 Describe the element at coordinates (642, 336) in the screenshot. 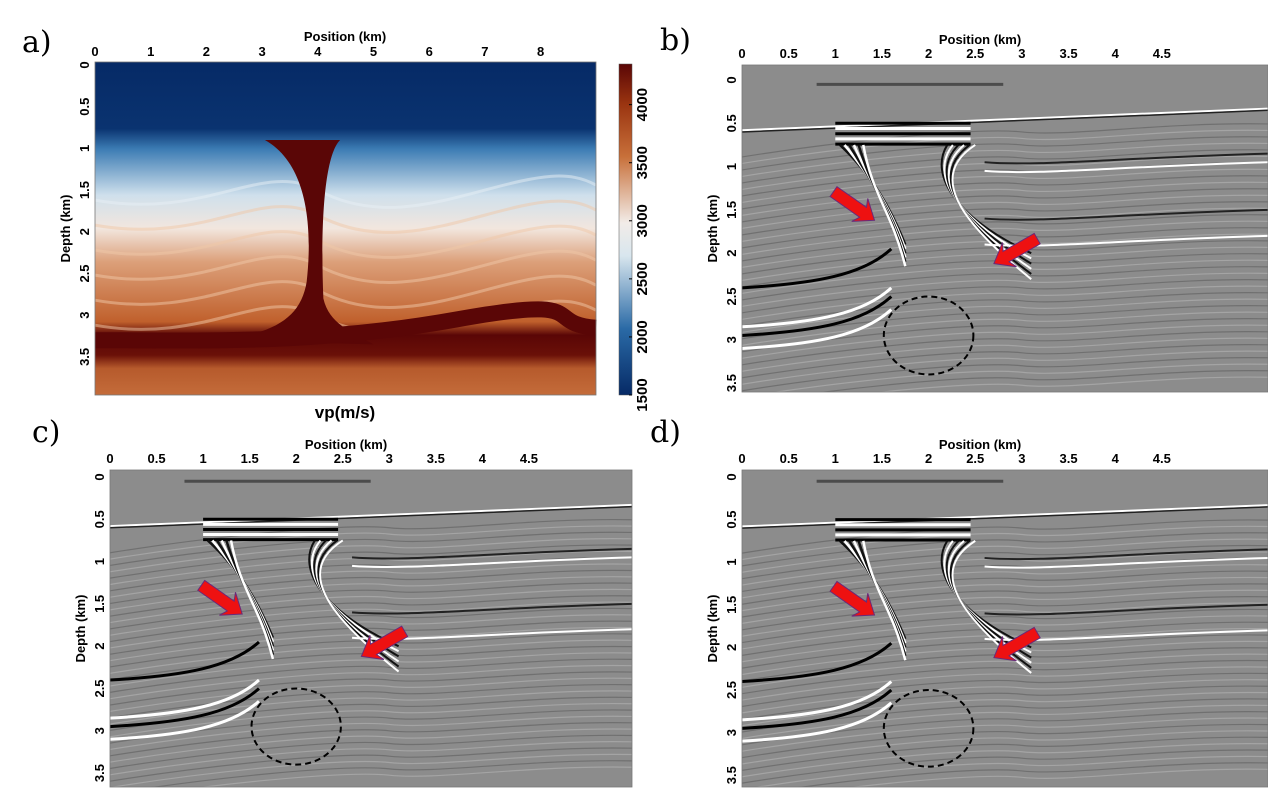

I see `colorbar-tick-label: 2000` at that location.